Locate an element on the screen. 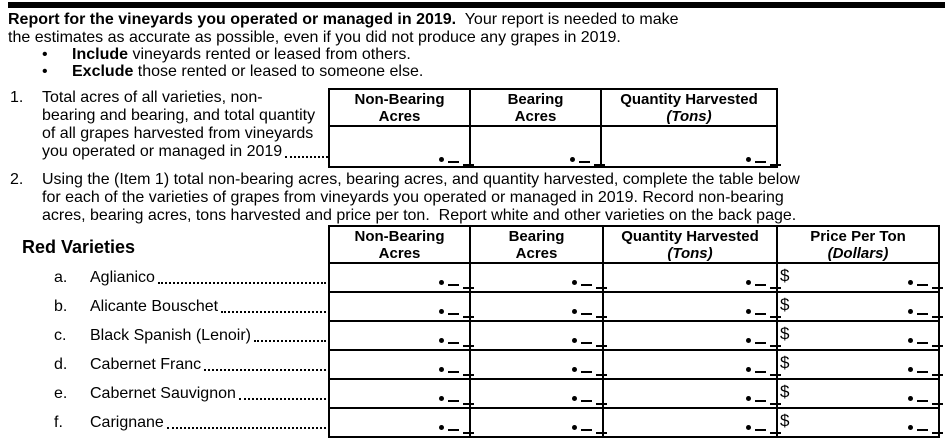  entry-cell-row0-col2 is located at coordinates (691, 277).